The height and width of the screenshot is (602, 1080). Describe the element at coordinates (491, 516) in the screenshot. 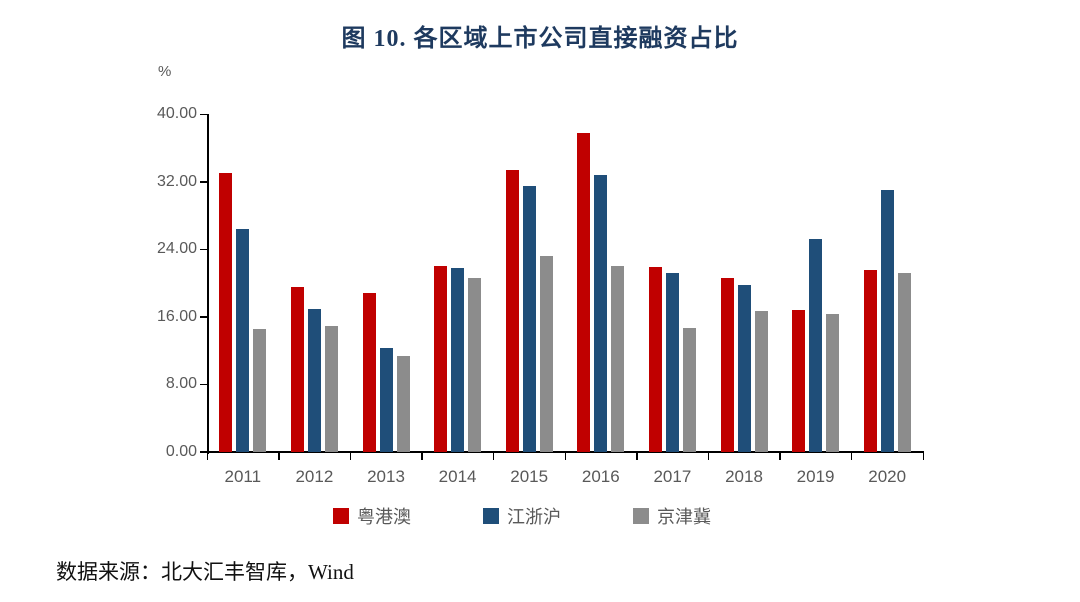

I see `legend-swatch-jiangzhehu` at that location.